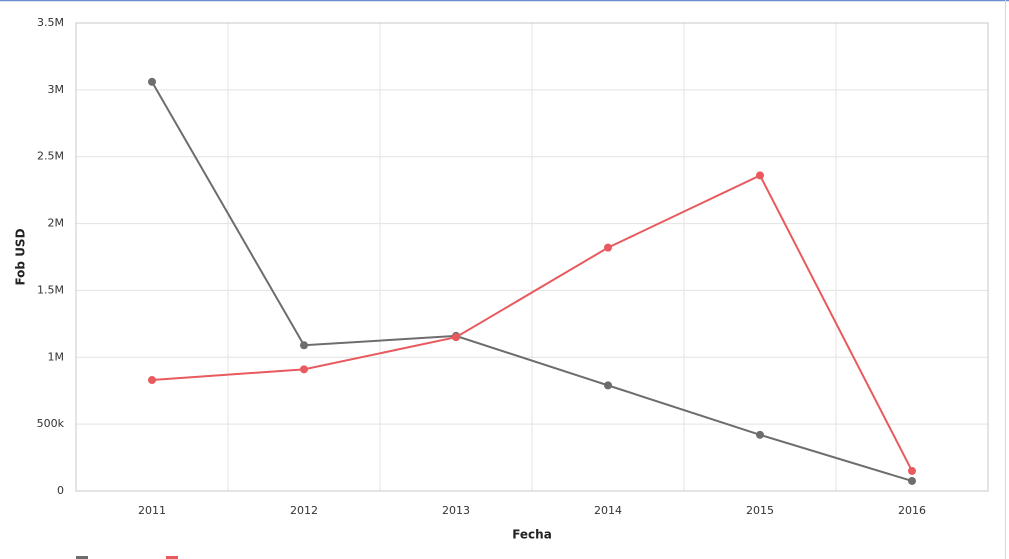 This screenshot has height=559, width=1009. What do you see at coordinates (608, 510) in the screenshot?
I see `x-tick-label: 2014` at bounding box center [608, 510].